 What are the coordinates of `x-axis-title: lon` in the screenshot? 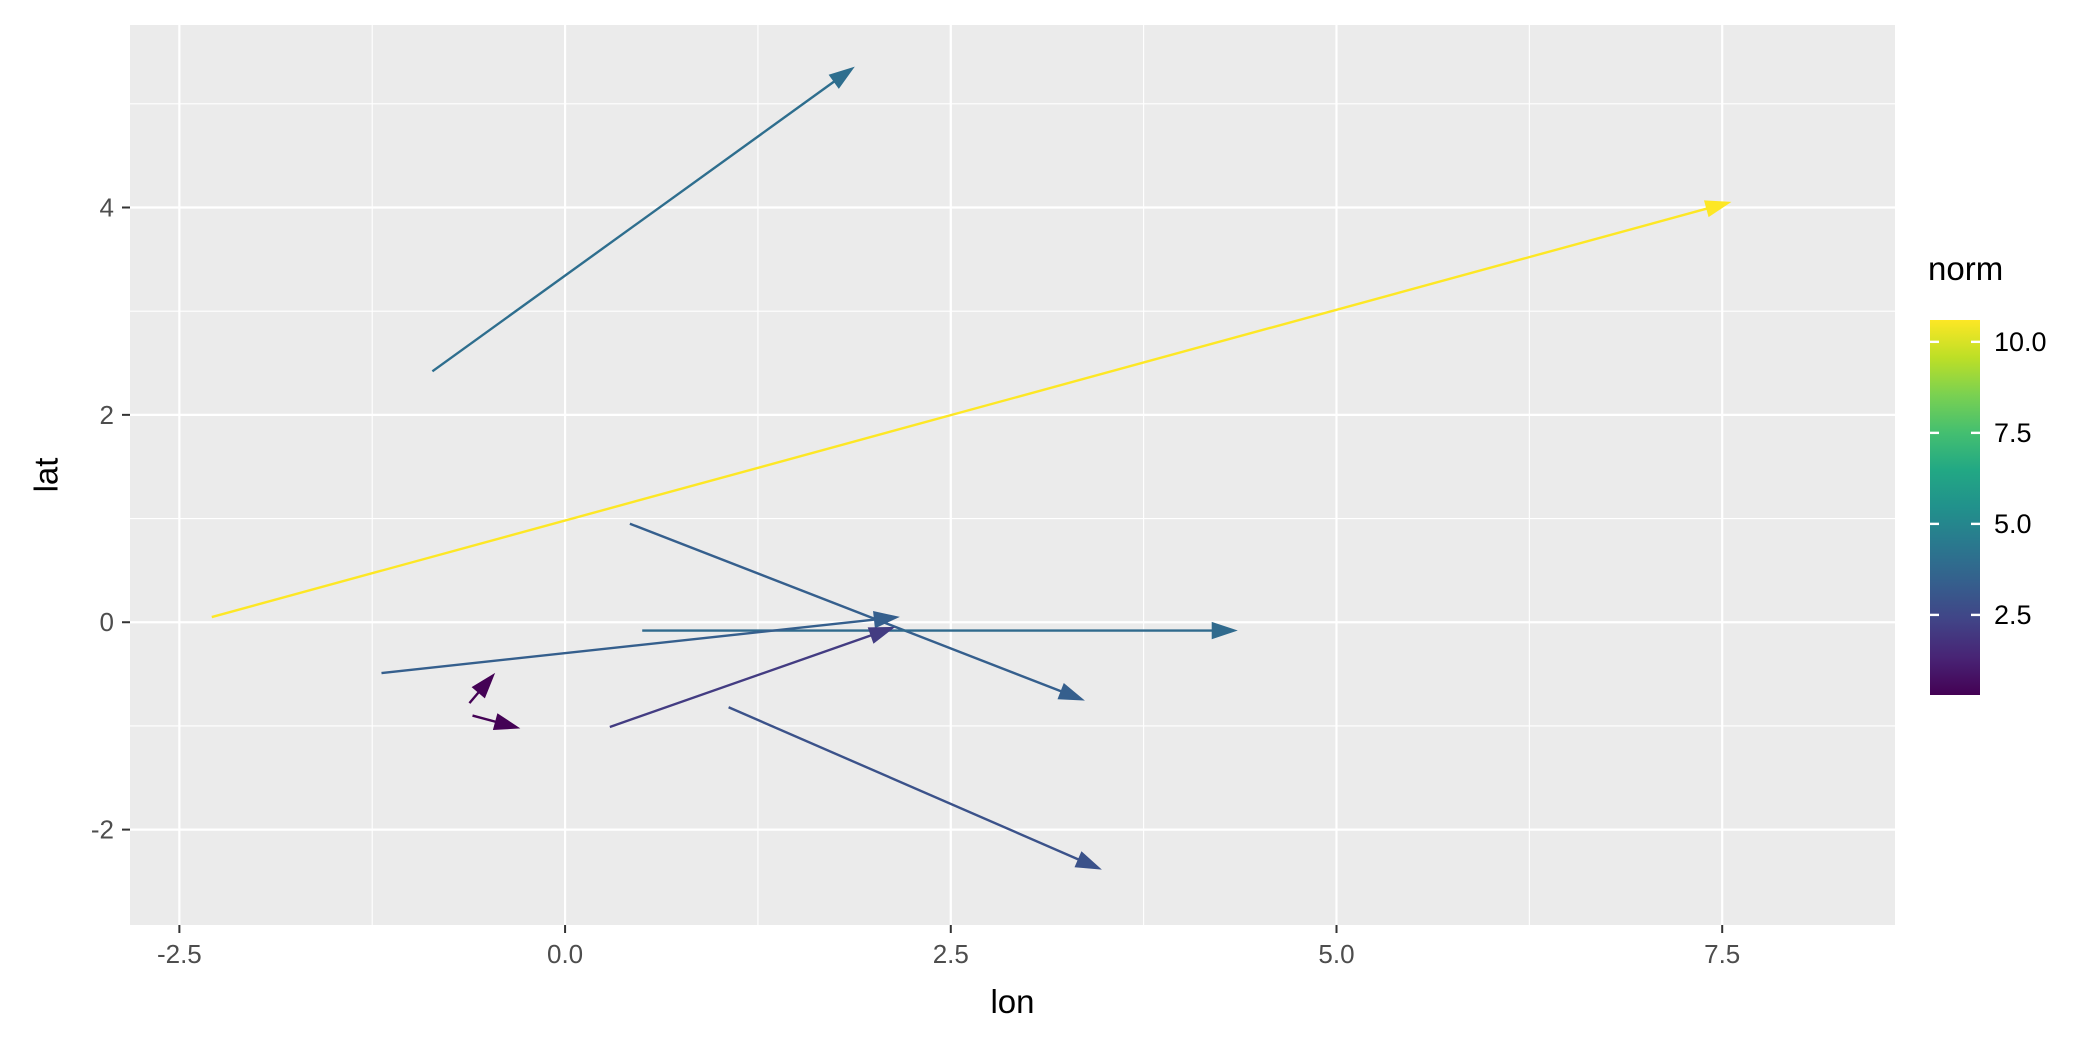 It's located at (1012, 1001).